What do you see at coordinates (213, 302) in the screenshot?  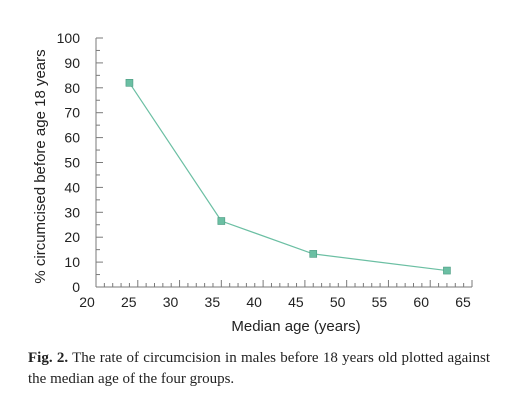 I see `x-tick-label: 35` at bounding box center [213, 302].